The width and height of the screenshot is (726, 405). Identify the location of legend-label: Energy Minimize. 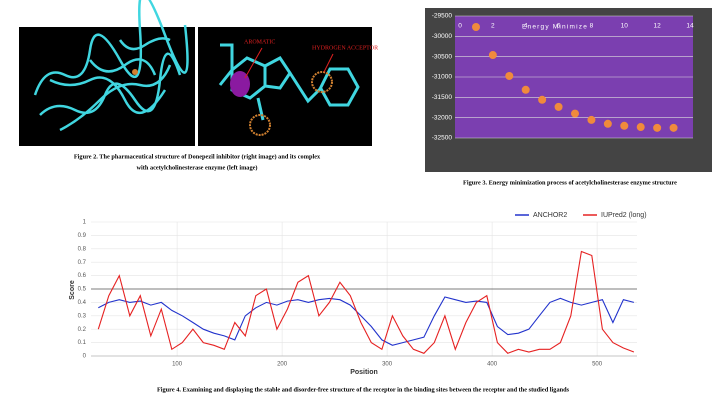
(555, 27).